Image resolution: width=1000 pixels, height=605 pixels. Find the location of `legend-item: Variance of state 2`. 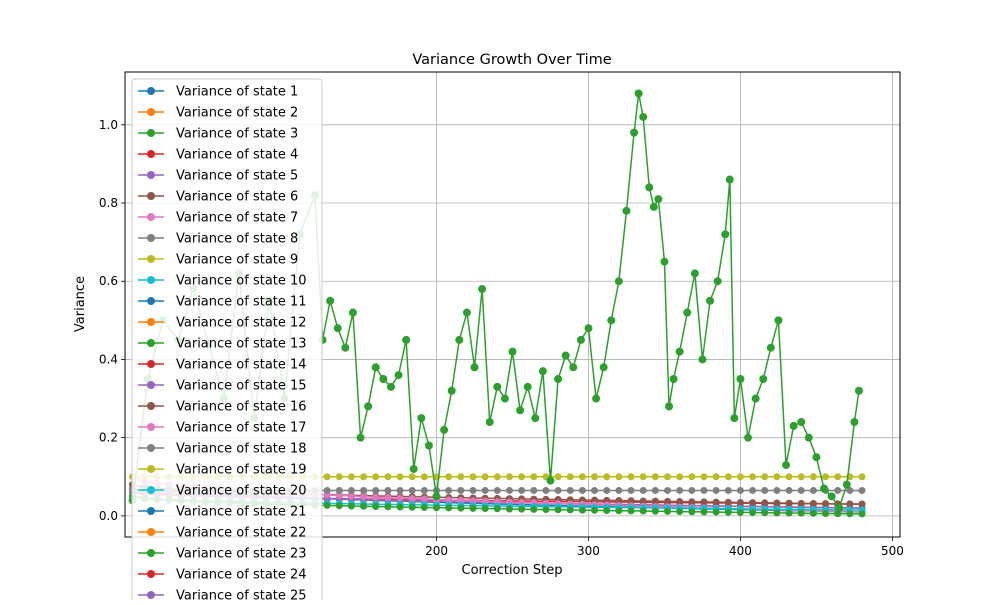

legend-item: Variance of state 2 is located at coordinates (218, 113).